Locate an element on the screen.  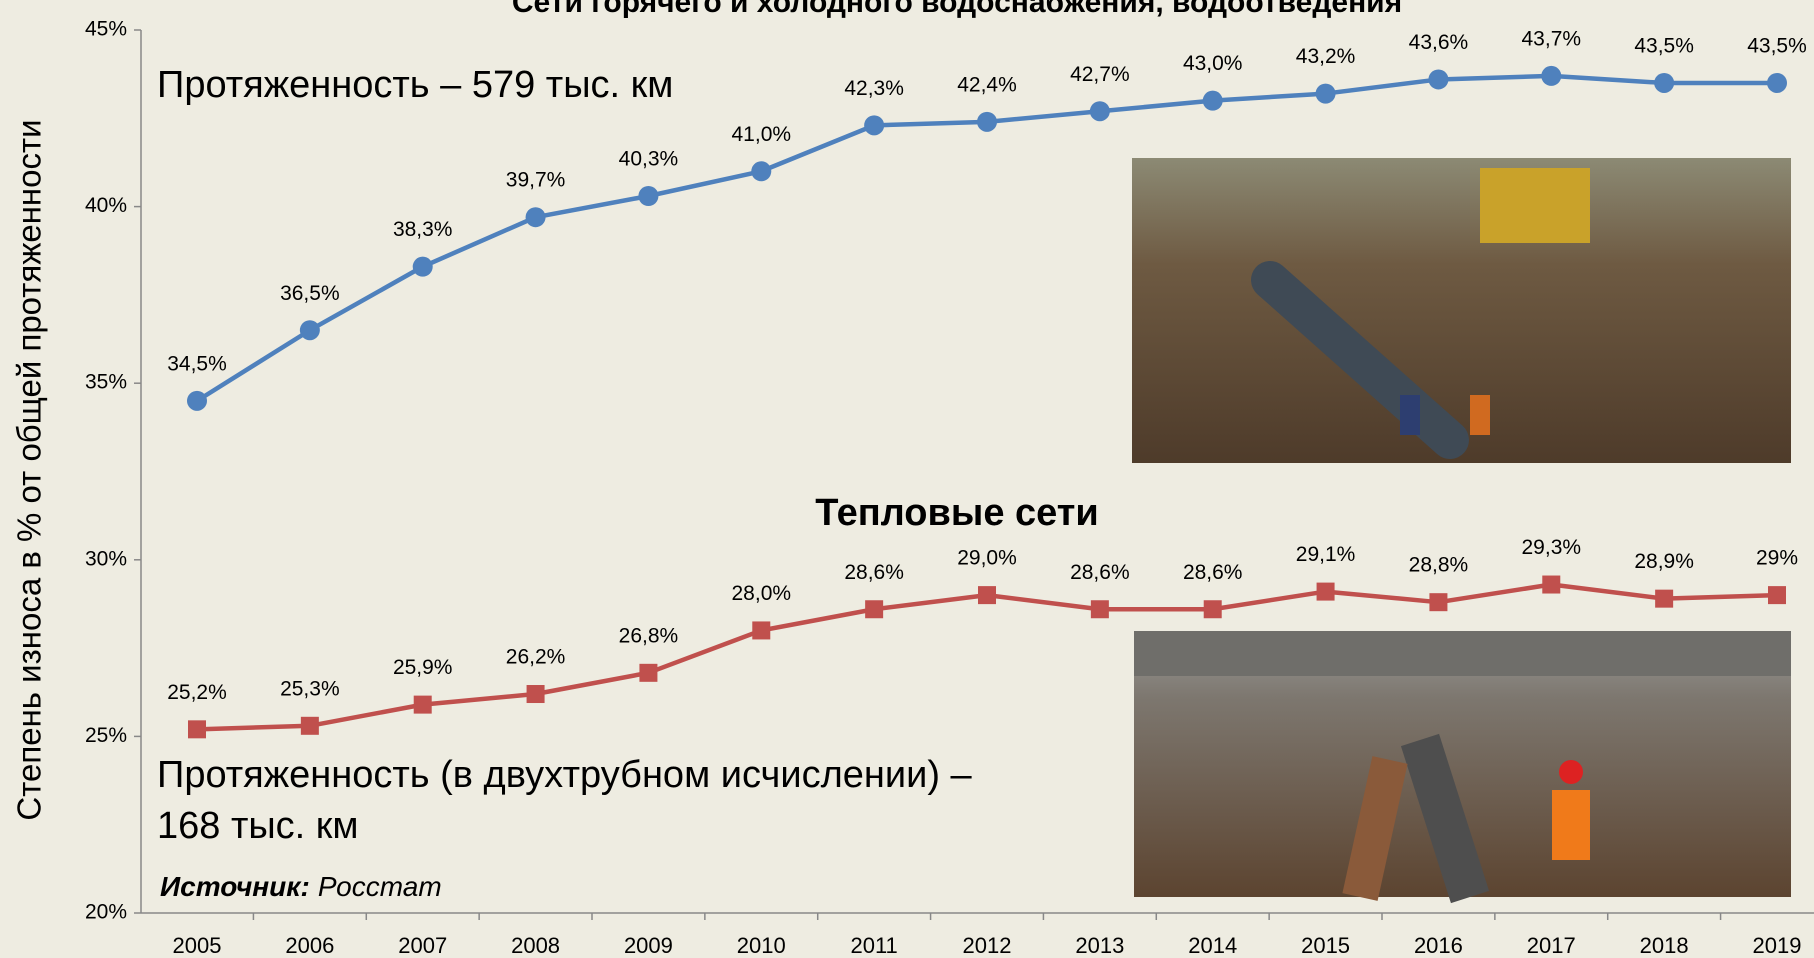
x-tick-label: 2012 is located at coordinates (987, 945).